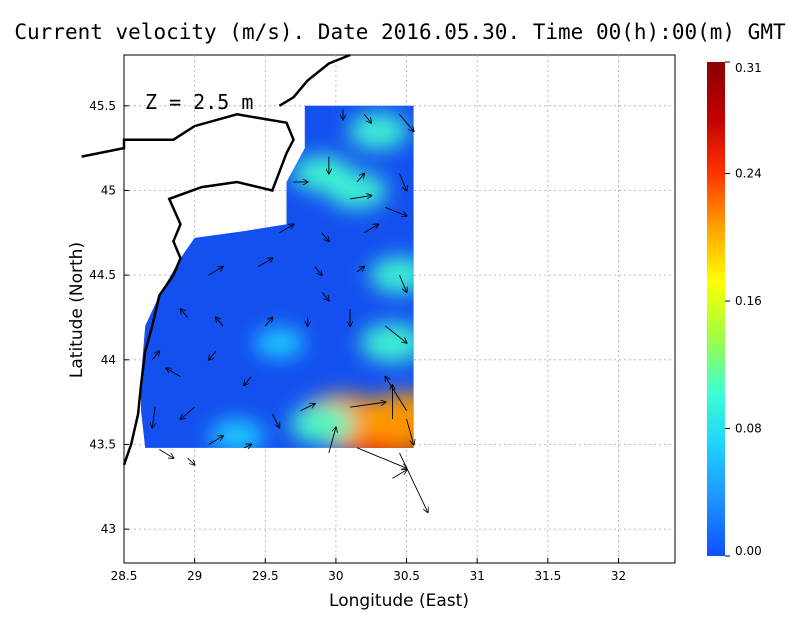  Describe the element at coordinates (399, 601) in the screenshot. I see `x-axis-label: Longitude (East)` at that location.